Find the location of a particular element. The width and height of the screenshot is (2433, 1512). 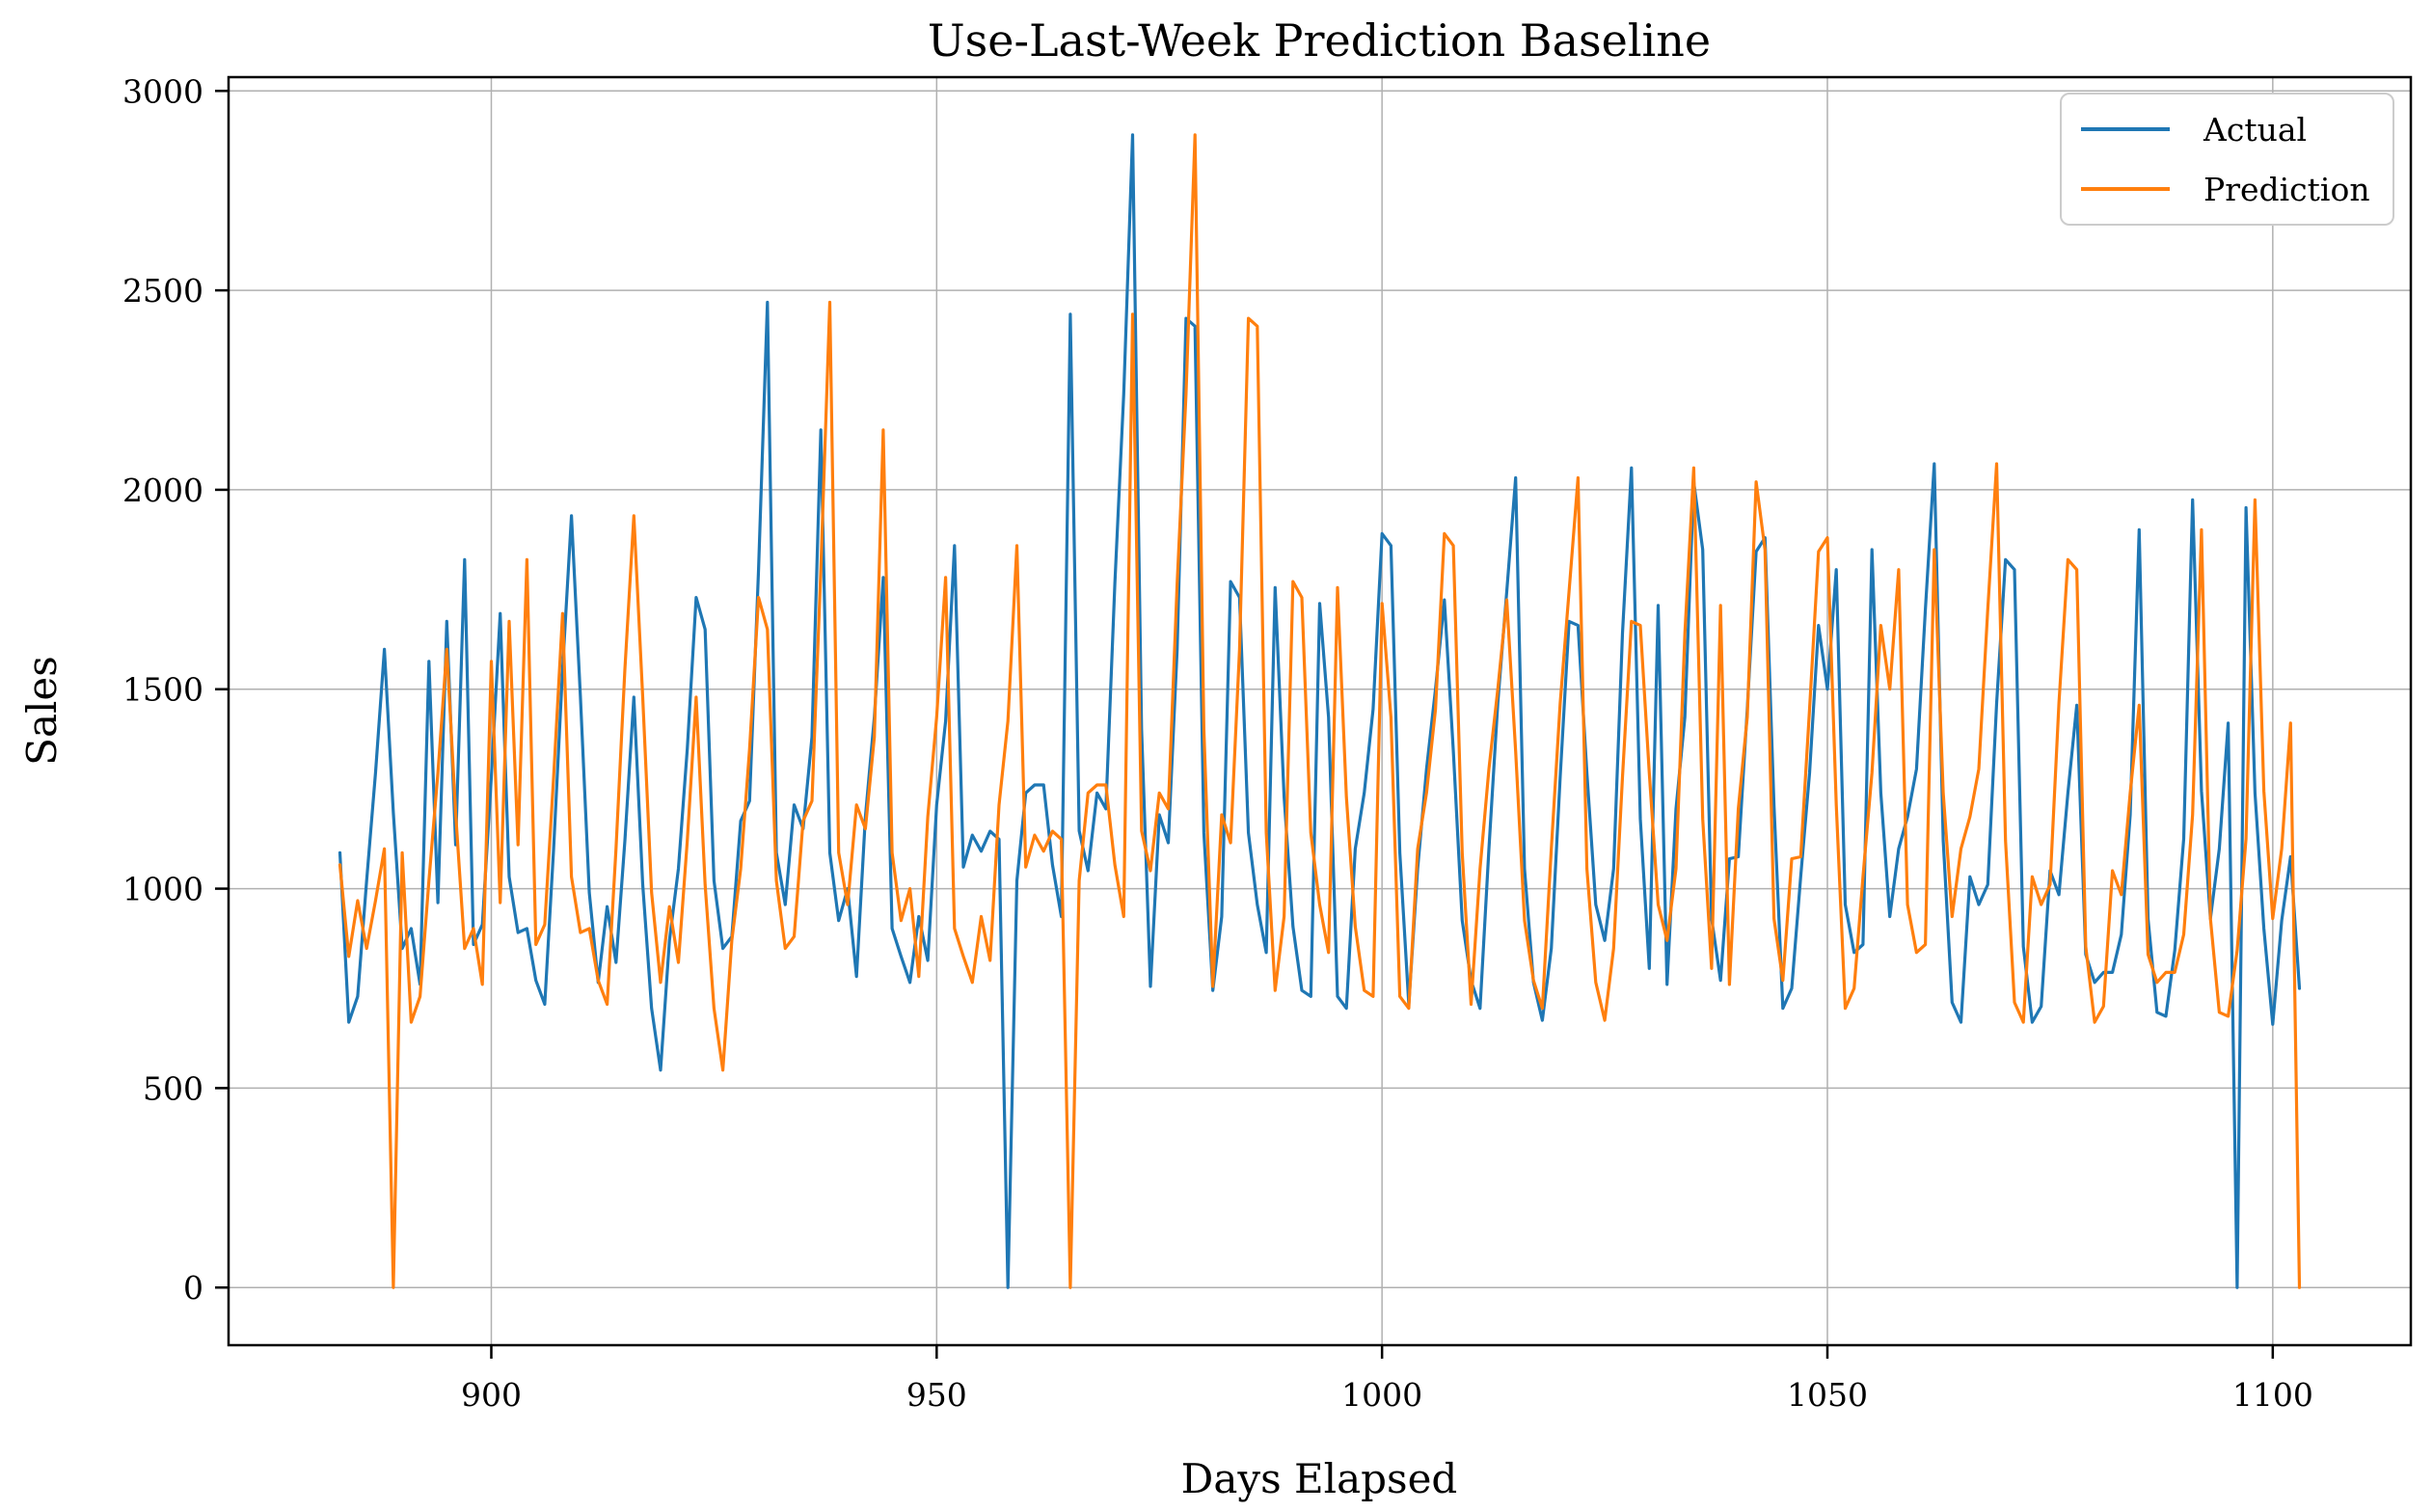

y-tick-label: 2000 is located at coordinates (162, 490).